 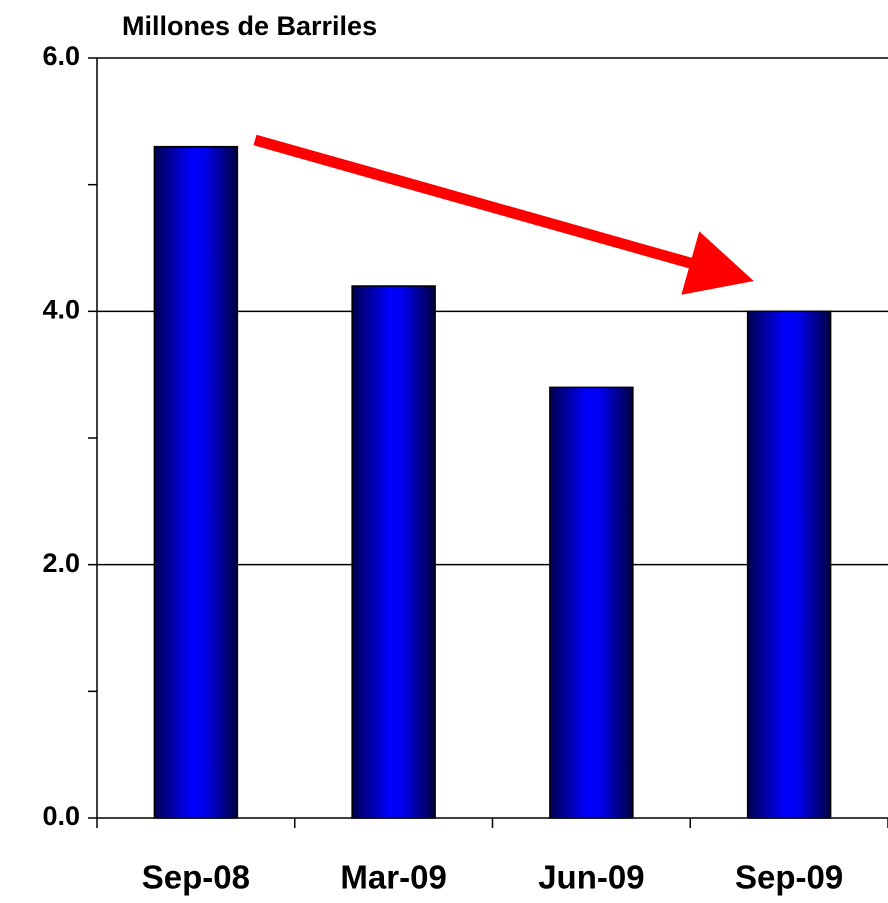 I want to click on y-tick-label: 4.0, so click(x=61, y=309).